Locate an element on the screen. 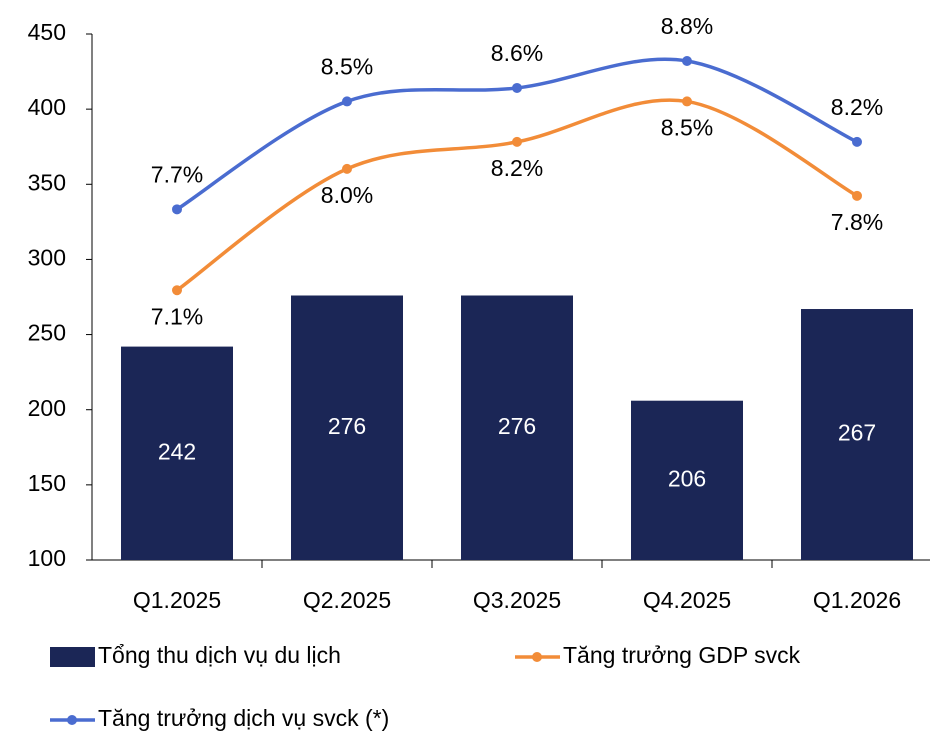 Image resolution: width=932 pixels, height=737 pixels. x-tick-label: Q3.2025 is located at coordinates (517, 600).